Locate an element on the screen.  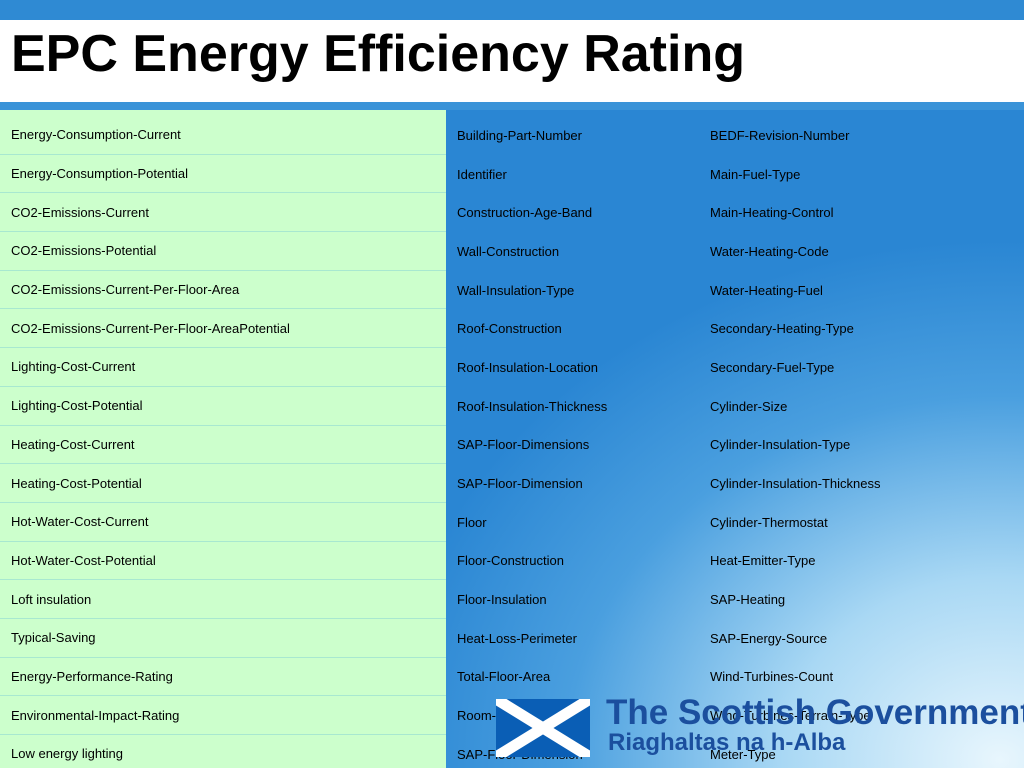
list-item: Wind-Turbines-Terrain-Type is located at coordinates (790, 716).